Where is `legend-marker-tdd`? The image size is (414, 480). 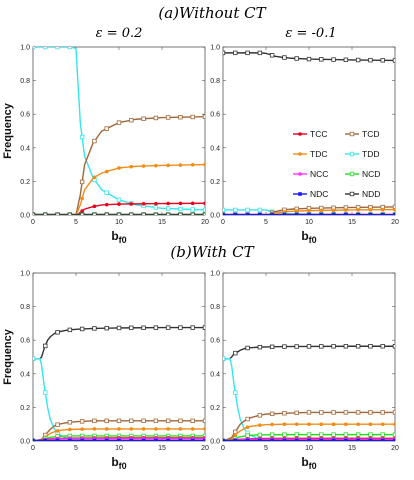
legend-marker-tdd is located at coordinates (352, 154).